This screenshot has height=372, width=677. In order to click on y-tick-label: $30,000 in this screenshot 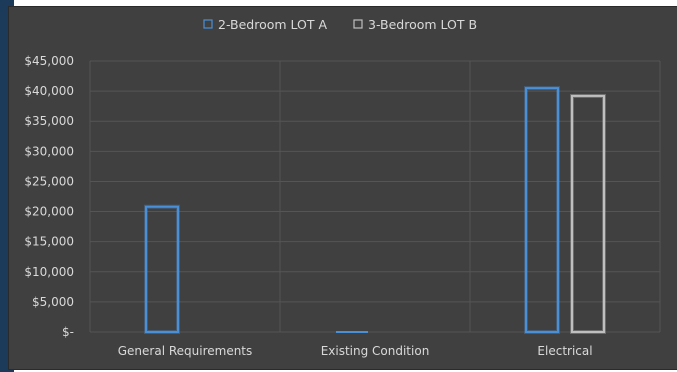, I will do `click(49, 151)`.